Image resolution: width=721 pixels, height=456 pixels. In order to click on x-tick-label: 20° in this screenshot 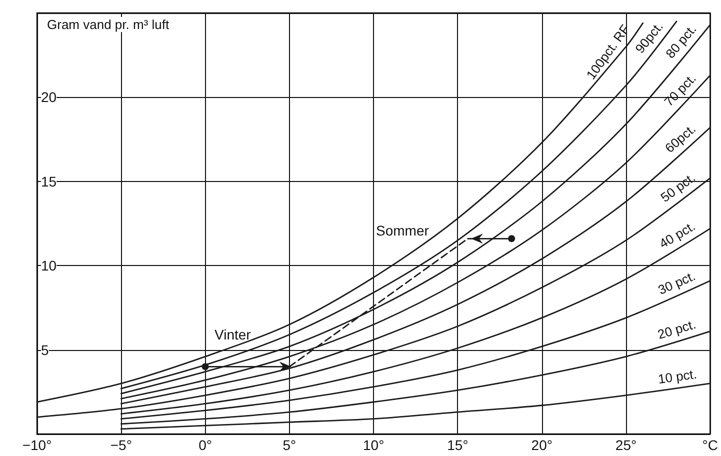, I will do `click(541, 445)`.